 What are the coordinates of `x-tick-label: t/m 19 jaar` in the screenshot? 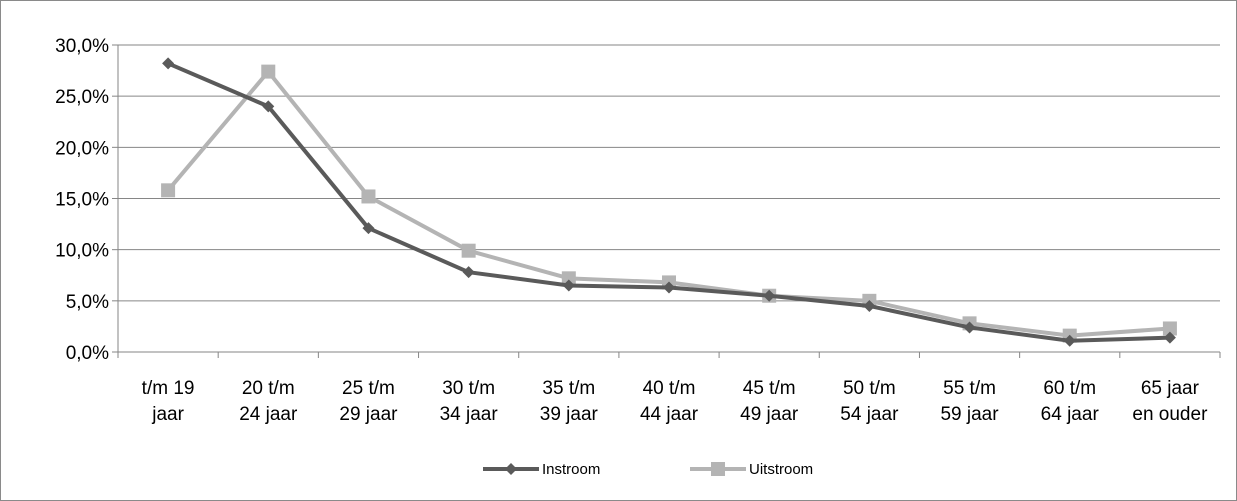 It's located at (168, 401).